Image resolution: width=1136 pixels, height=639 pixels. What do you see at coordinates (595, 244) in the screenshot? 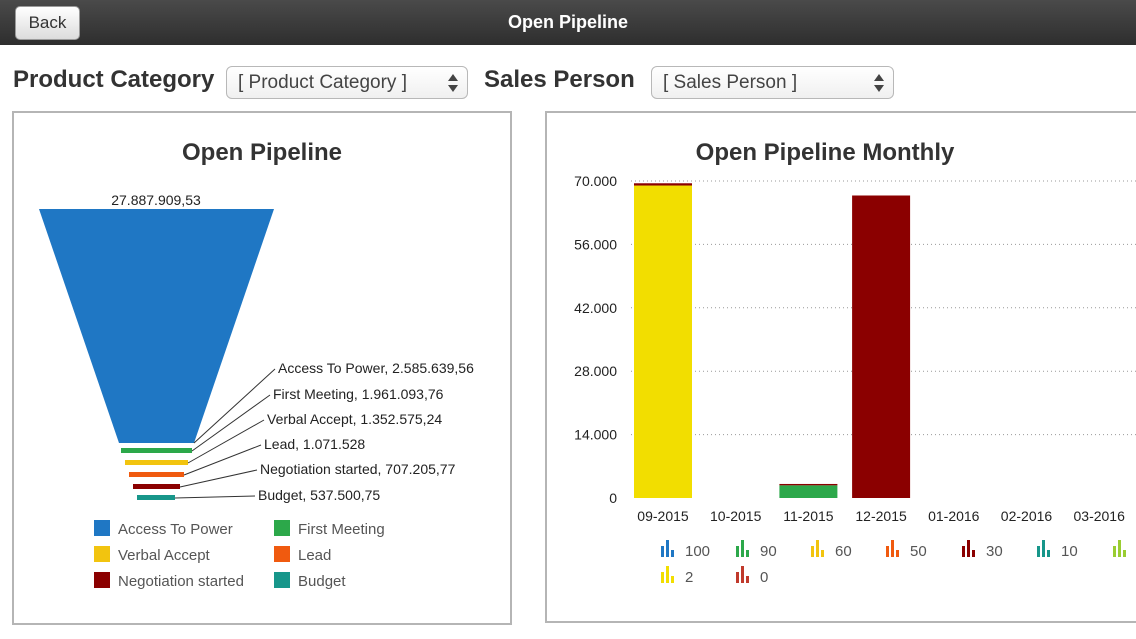
I see `y-tick-label: 56.000` at bounding box center [595, 244].